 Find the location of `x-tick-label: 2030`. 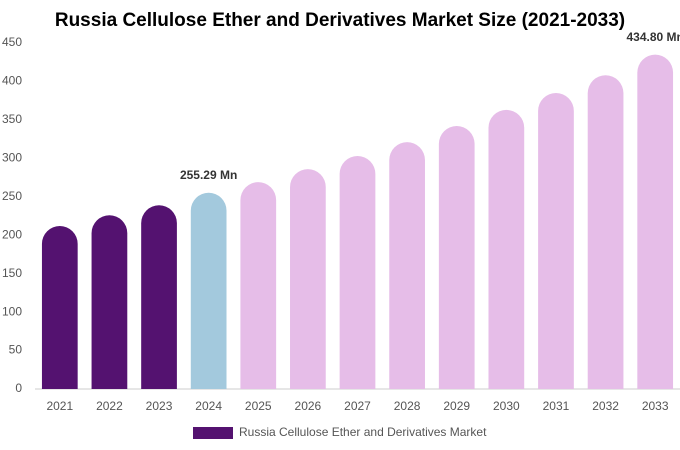

x-tick-label: 2030 is located at coordinates (506, 406).